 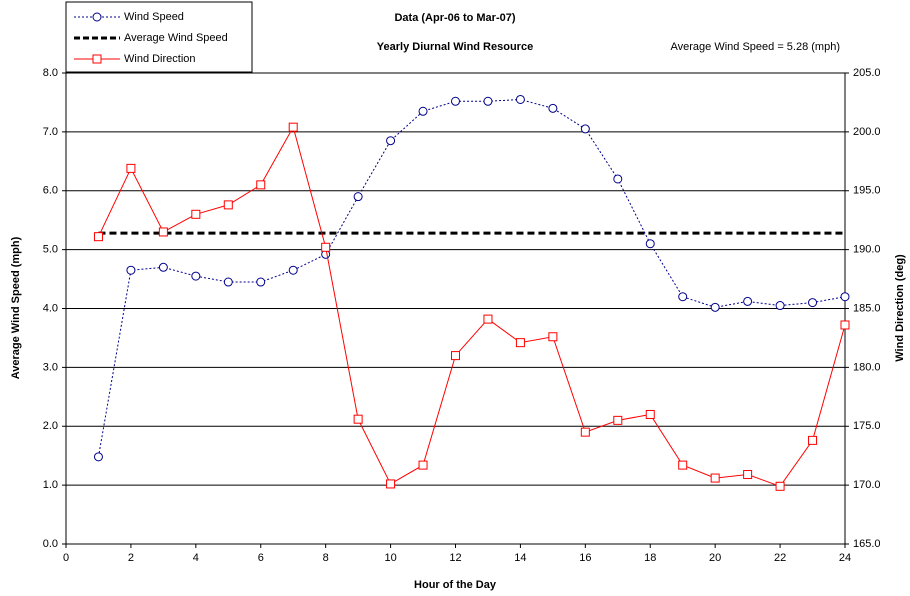 What do you see at coordinates (154, 17) in the screenshot?
I see `legend-label: Wind Speed` at bounding box center [154, 17].